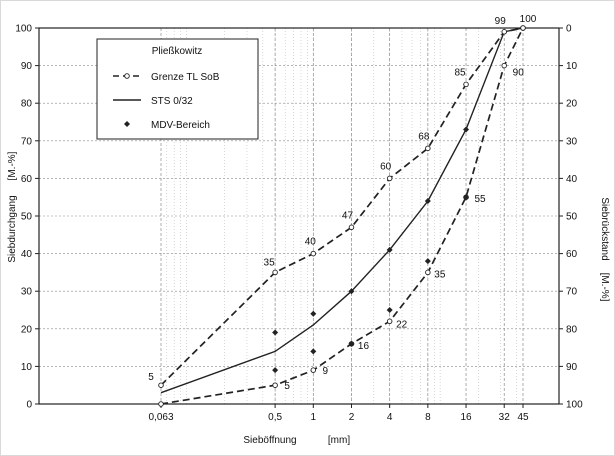 The width and height of the screenshot is (615, 456). I want to click on y-tick-label: 10, so click(27, 367).